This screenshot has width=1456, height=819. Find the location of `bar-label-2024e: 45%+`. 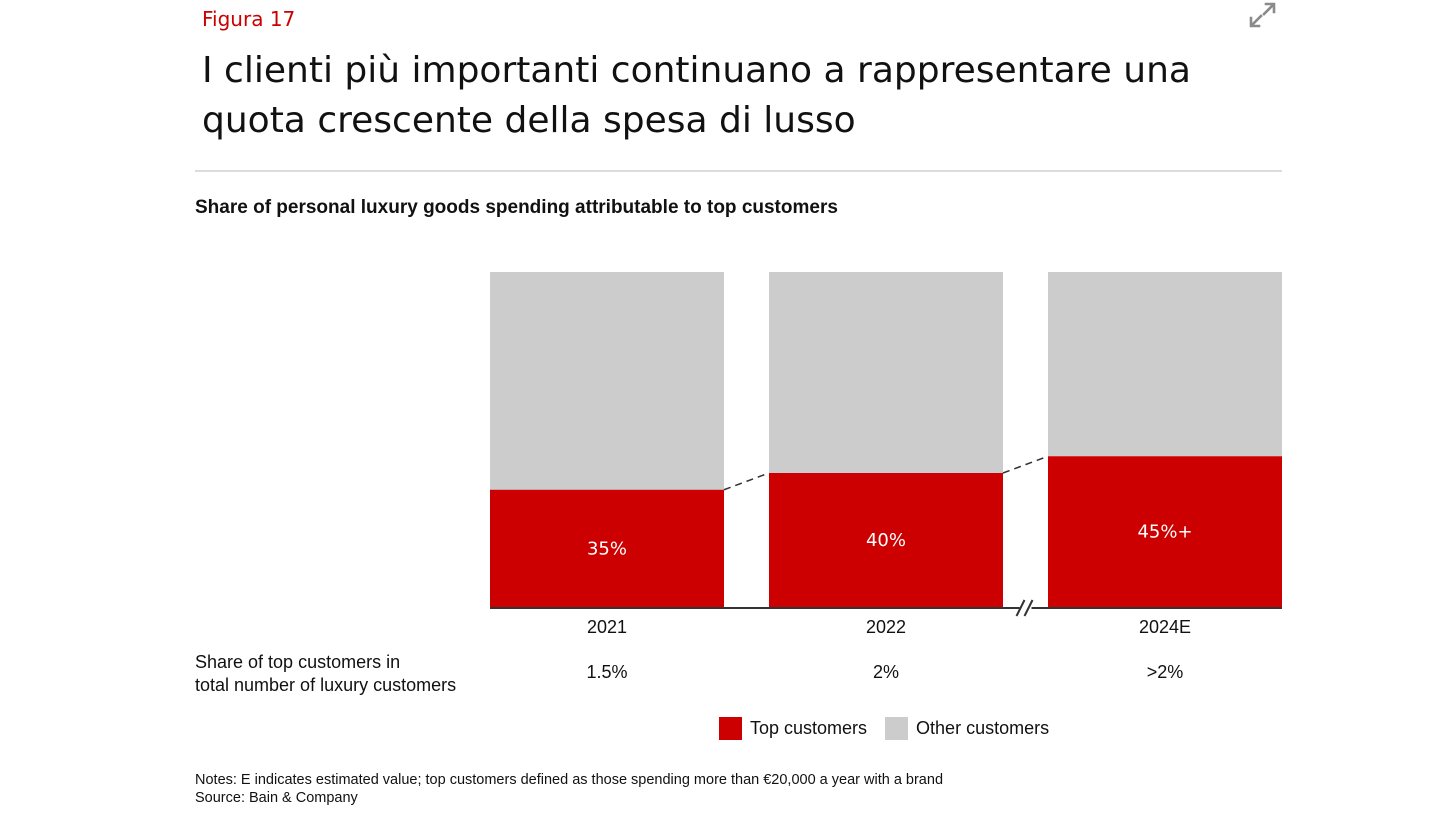

bar-label-2024e: 45%+ is located at coordinates (1164, 532).